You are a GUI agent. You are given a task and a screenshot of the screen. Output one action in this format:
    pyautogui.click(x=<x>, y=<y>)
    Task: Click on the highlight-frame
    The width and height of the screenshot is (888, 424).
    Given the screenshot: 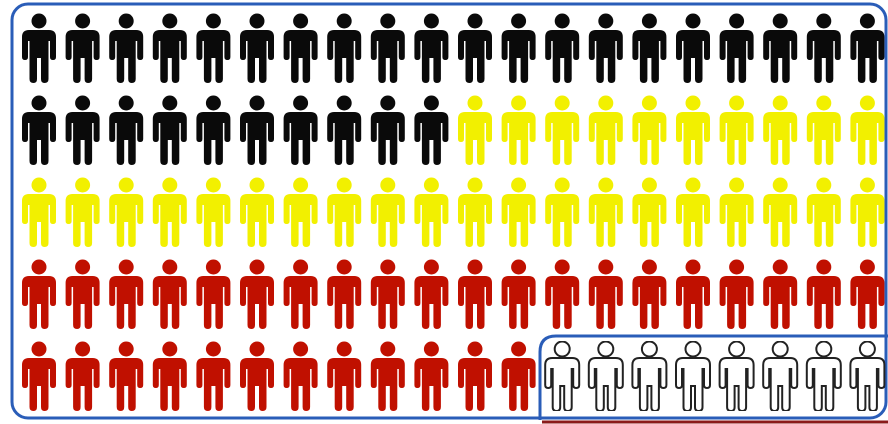 What is the action you would take?
    pyautogui.click(x=713, y=377)
    